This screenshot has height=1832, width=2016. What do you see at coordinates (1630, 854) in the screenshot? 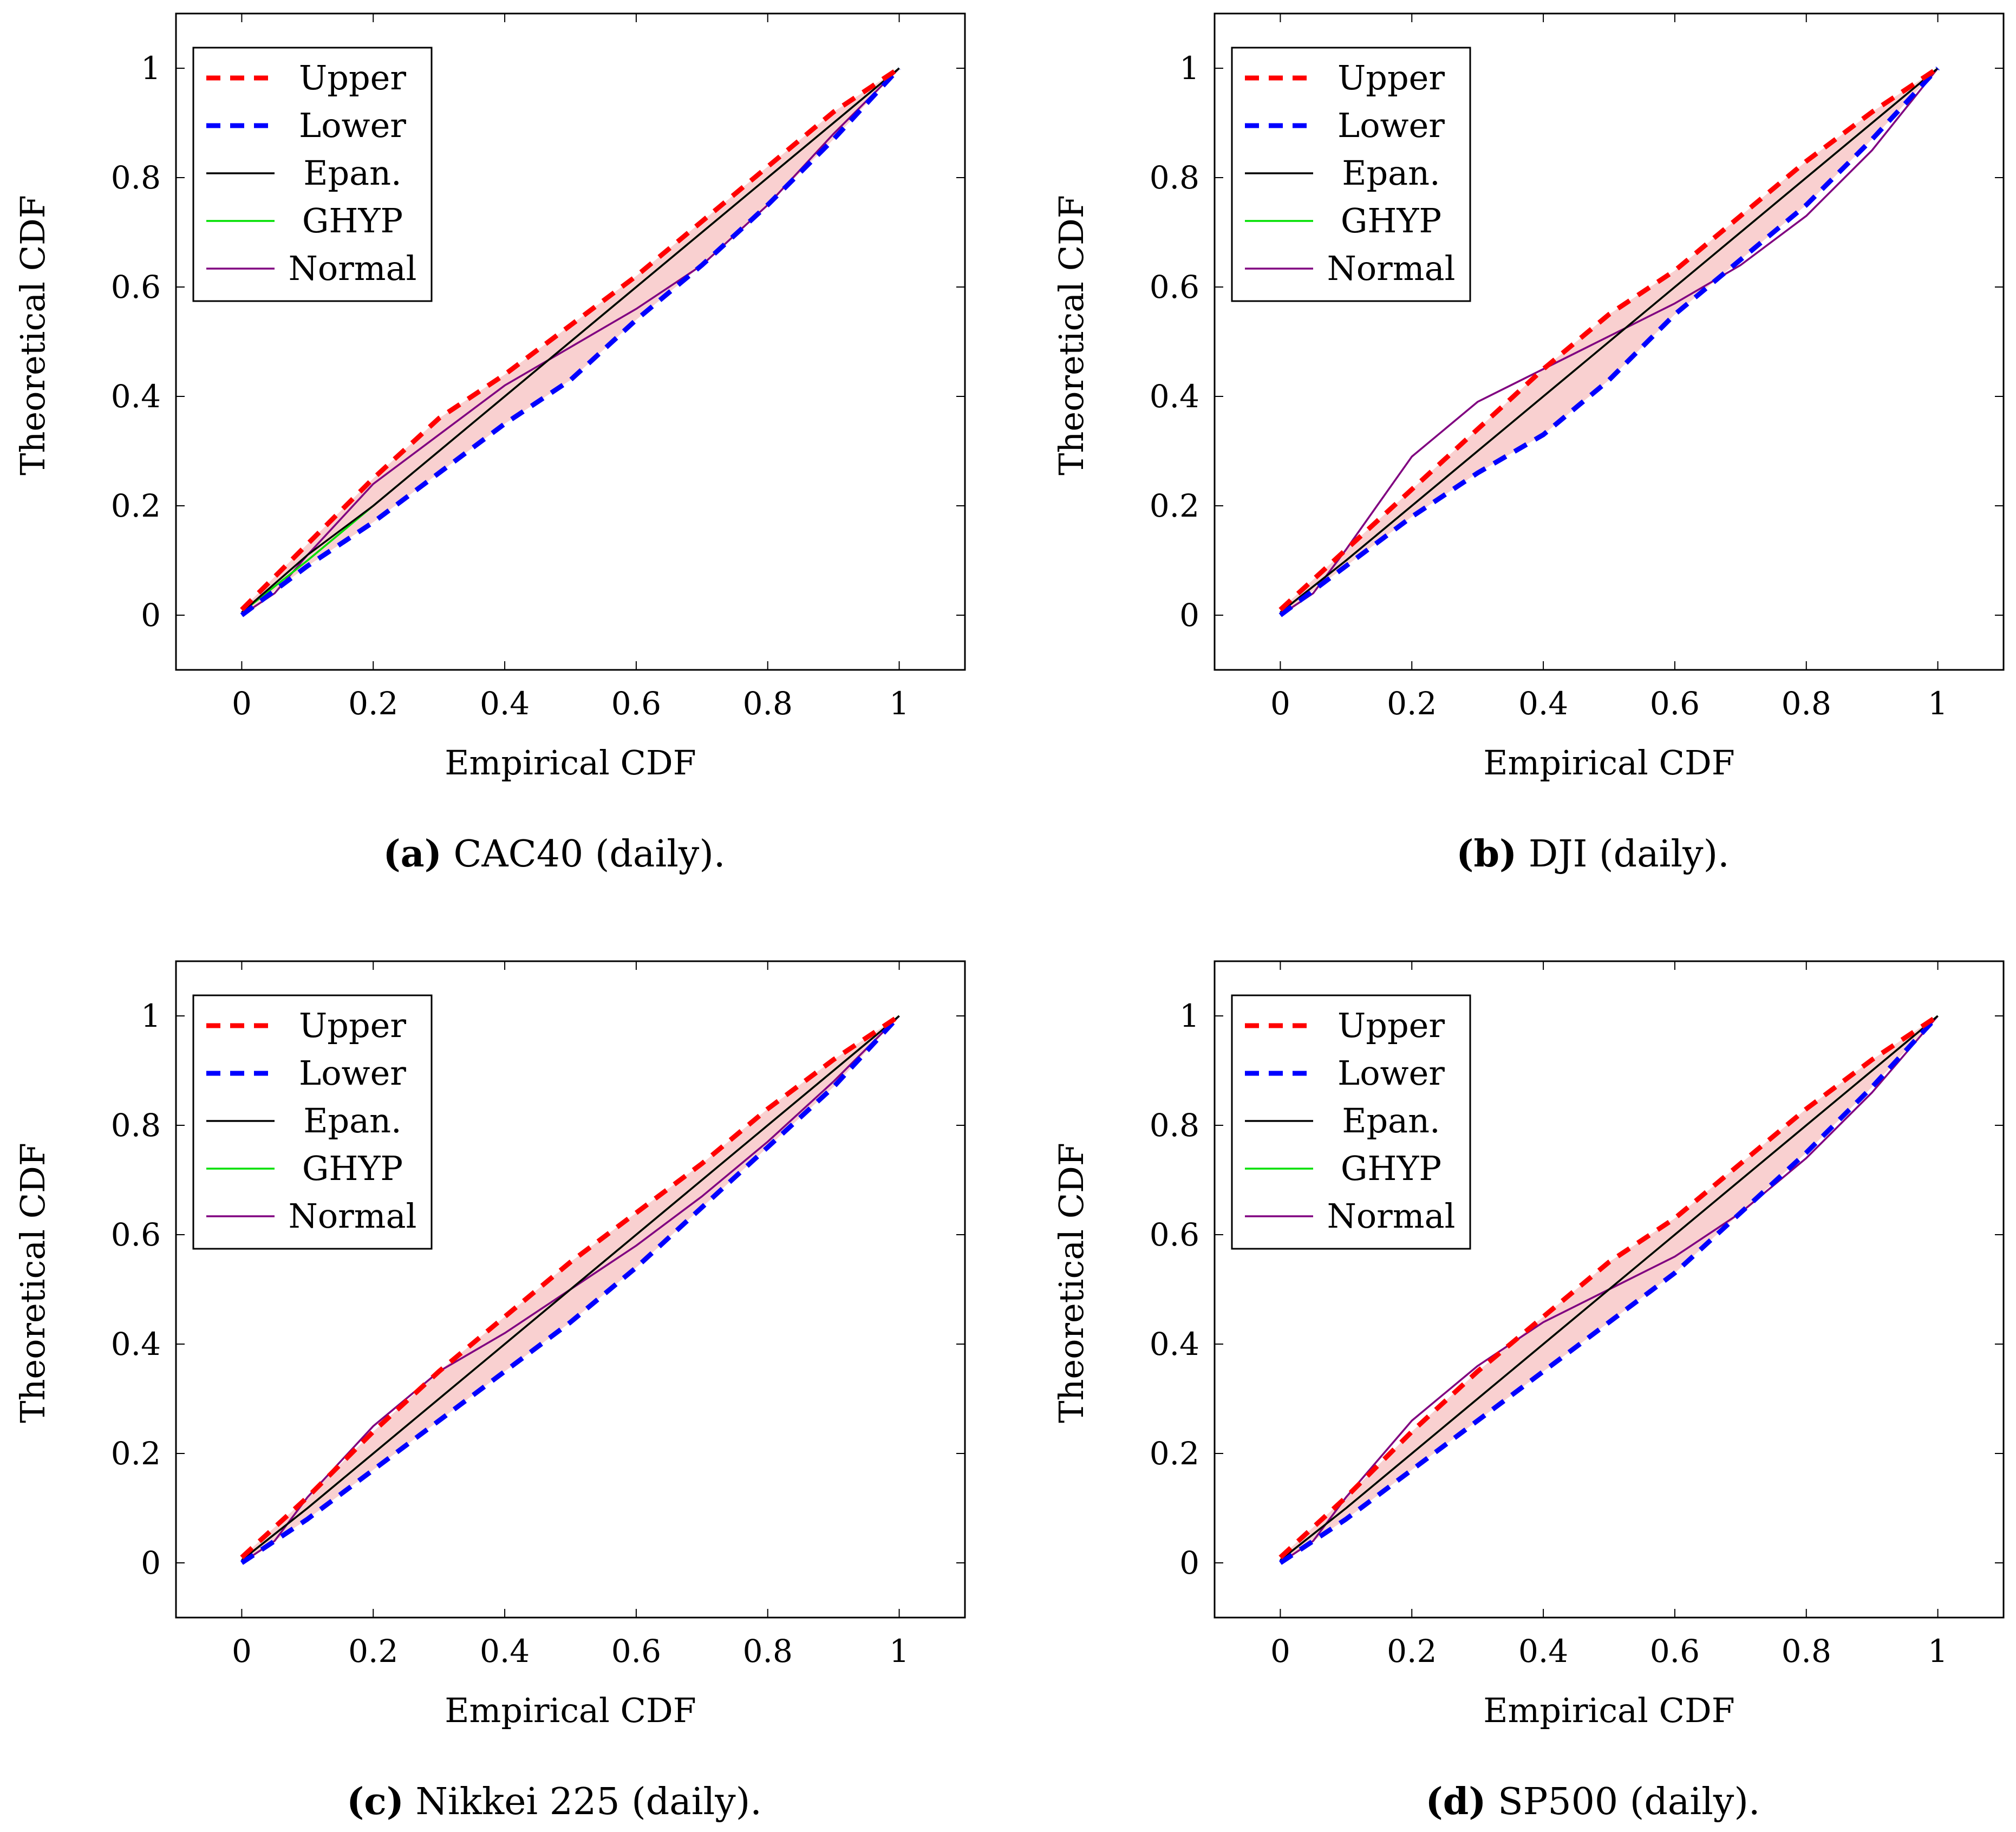
I see `caption-text: DJI (daily).` at bounding box center [1630, 854].